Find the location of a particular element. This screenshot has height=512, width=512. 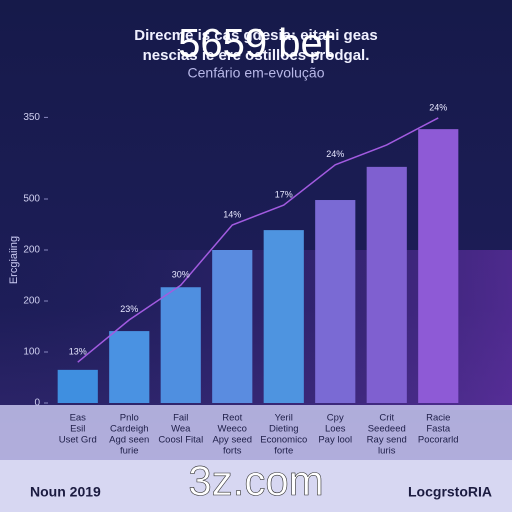

x-tick-label: Coosl Fital is located at coordinates (180, 440).